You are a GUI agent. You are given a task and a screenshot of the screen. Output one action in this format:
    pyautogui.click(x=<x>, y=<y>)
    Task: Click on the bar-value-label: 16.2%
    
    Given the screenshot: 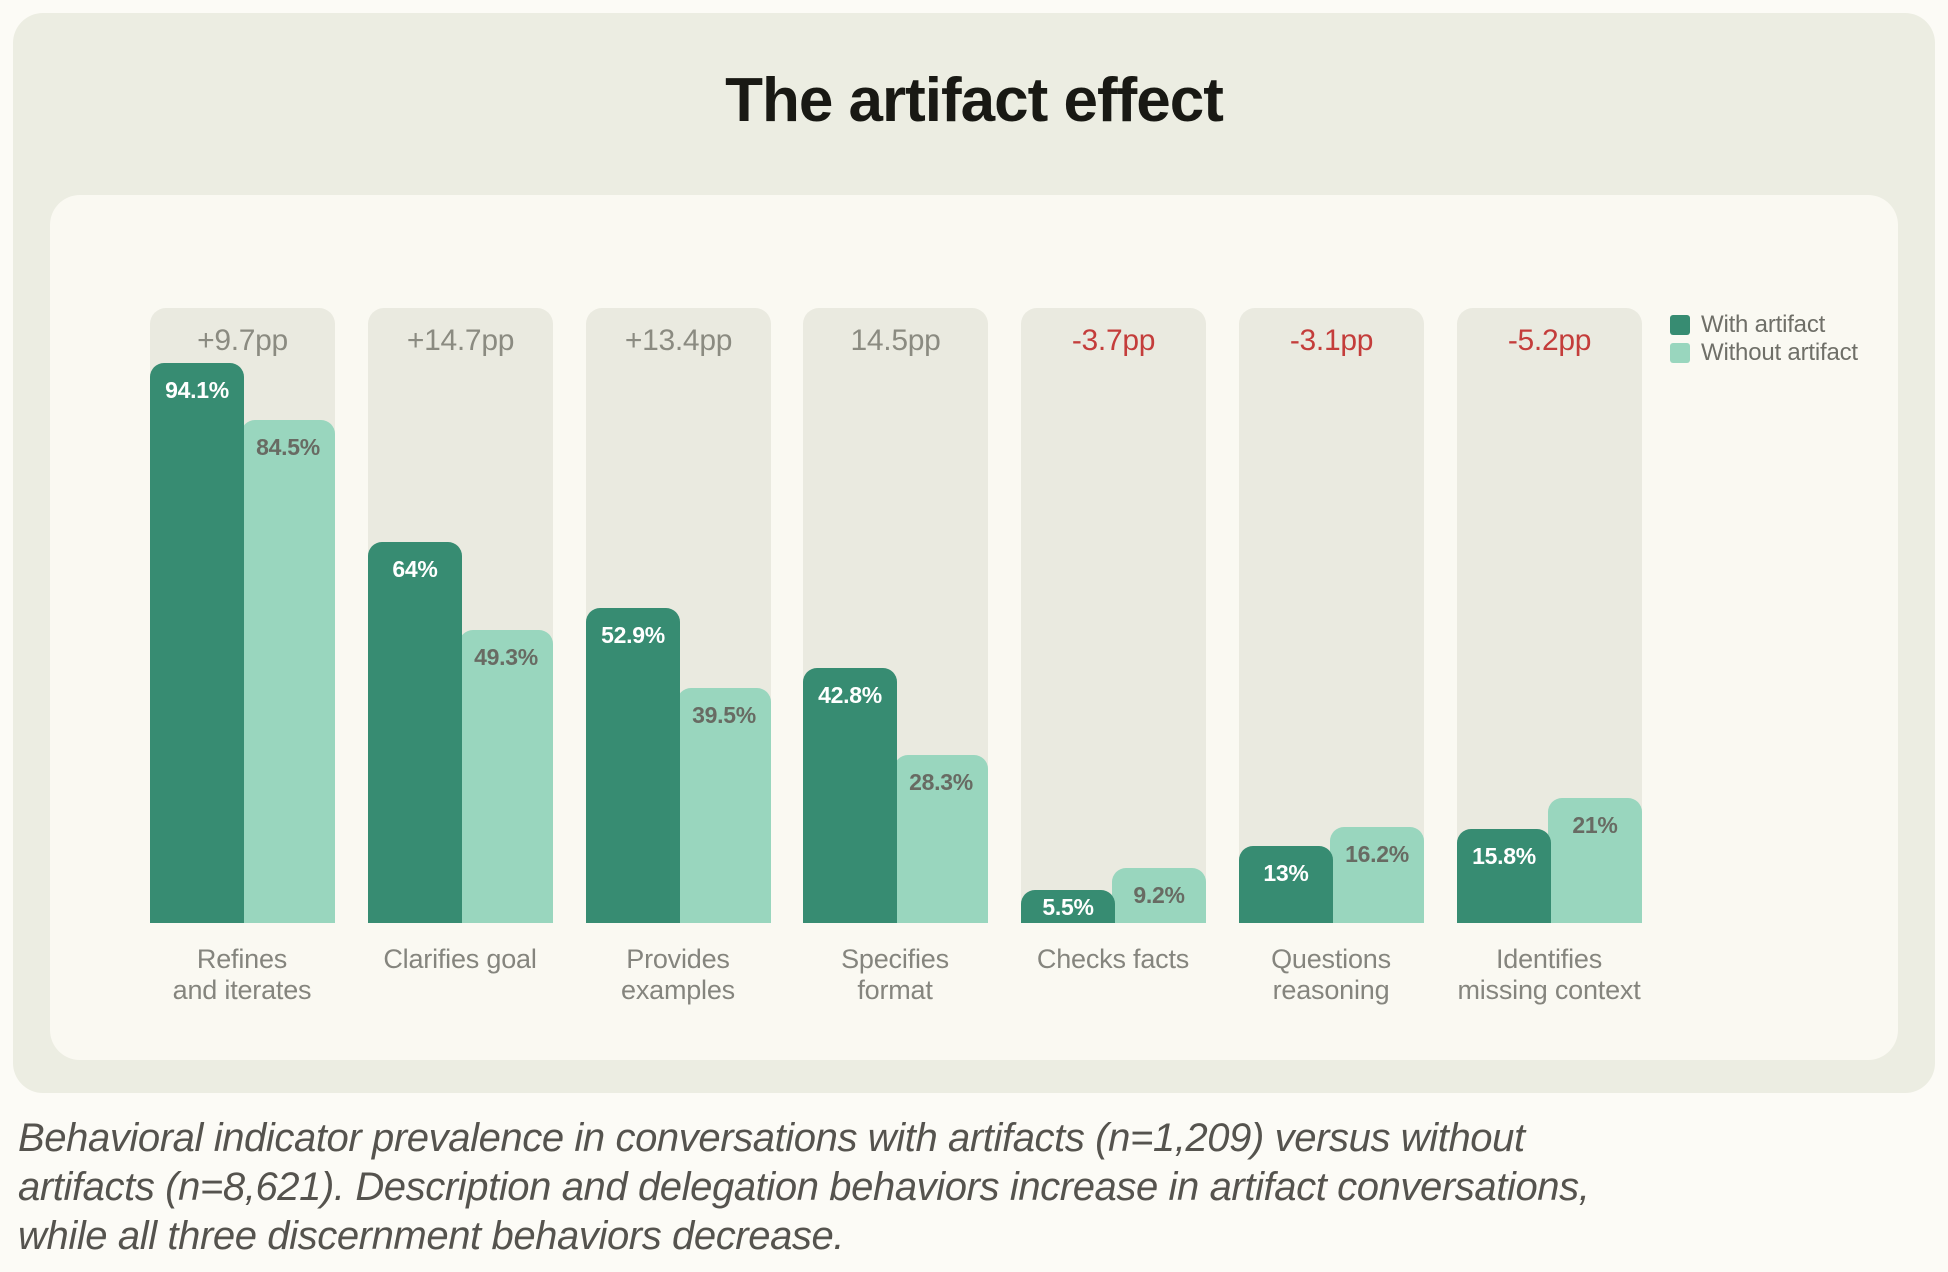 What is the action you would take?
    pyautogui.click(x=1377, y=854)
    